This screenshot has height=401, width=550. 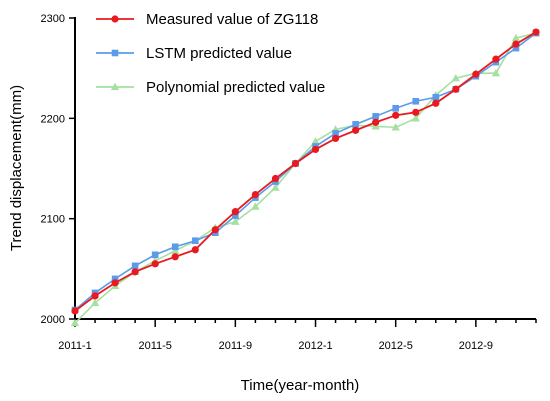 What do you see at coordinates (53, 119) in the screenshot?
I see `y-tick-label: 2200` at bounding box center [53, 119].